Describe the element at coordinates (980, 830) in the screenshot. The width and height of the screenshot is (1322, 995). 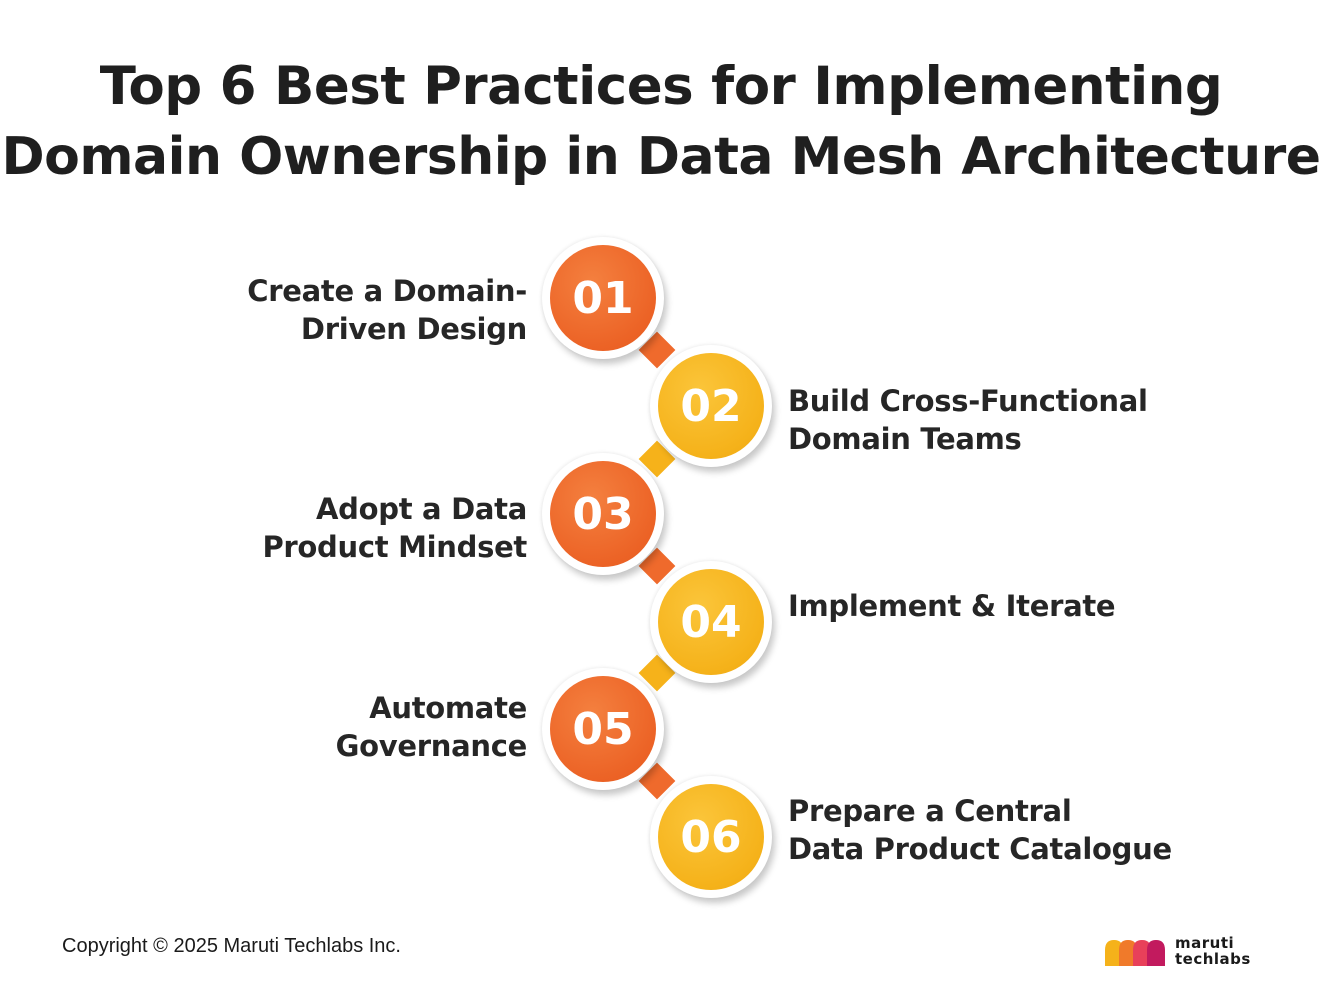
I see `step-06-label: Prepare a Central Data Product Catalogue` at that location.